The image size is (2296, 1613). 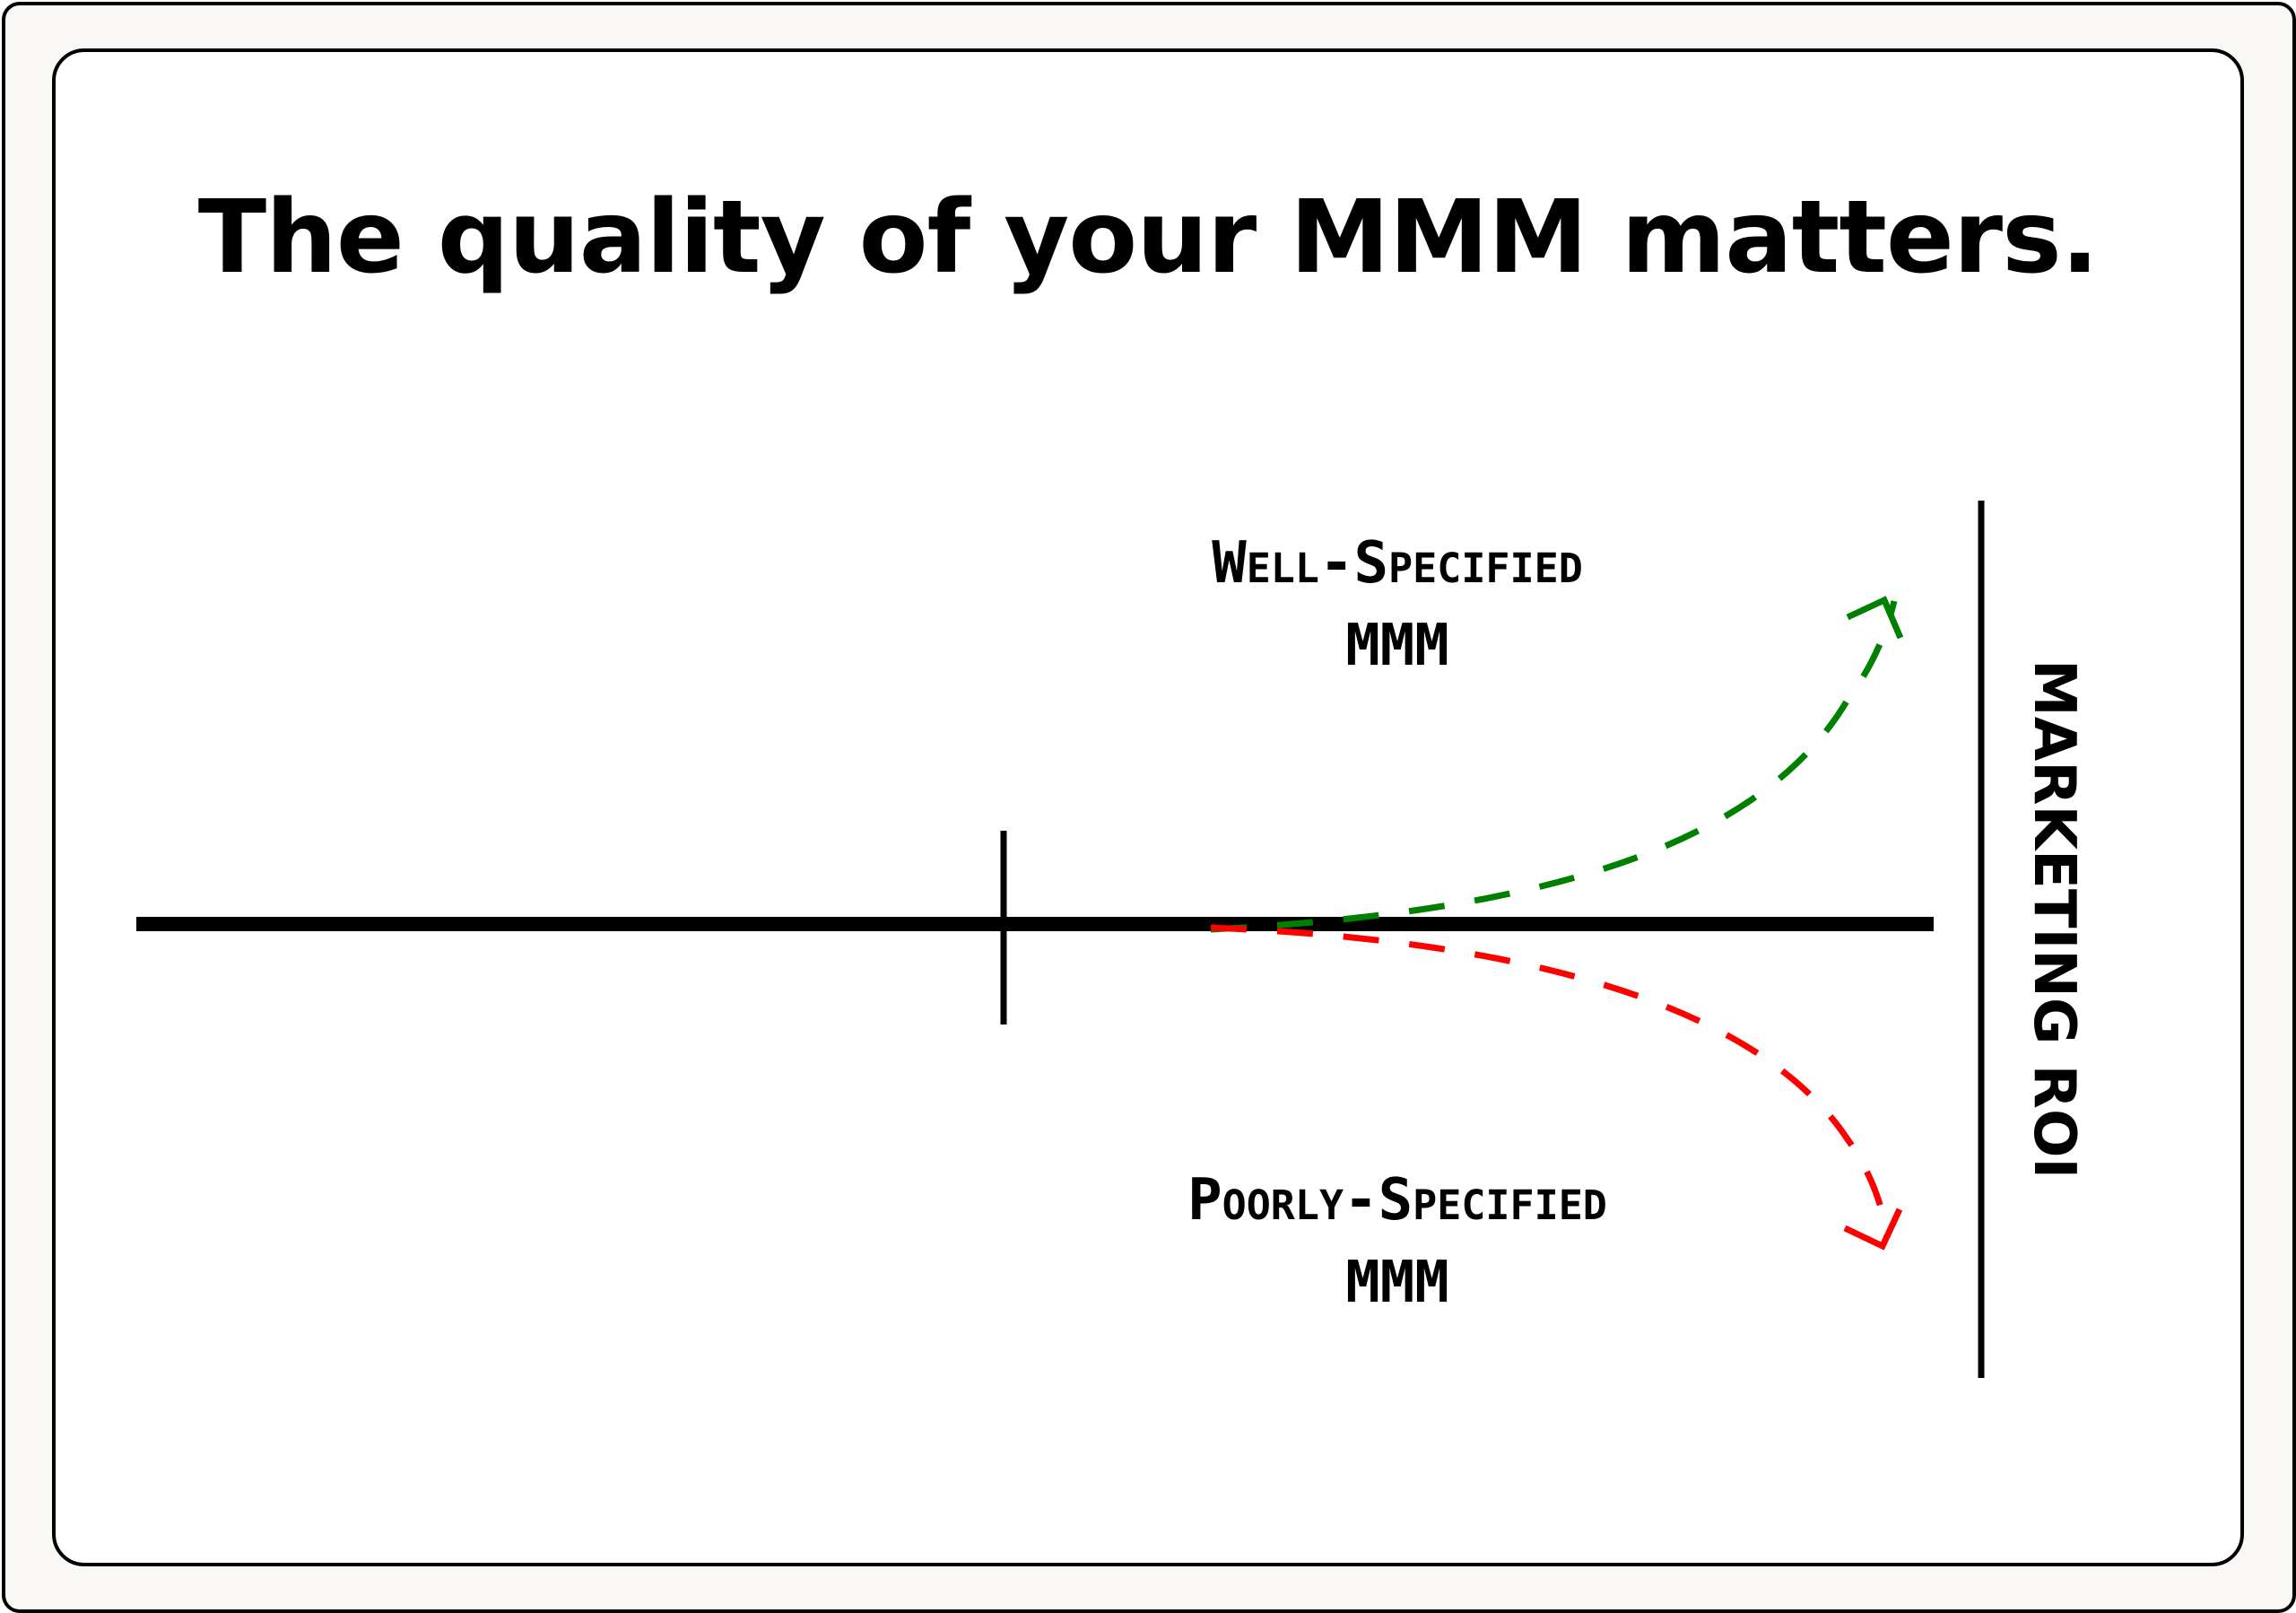 I want to click on poorly-specified-label-line1: Poorly-Specified, so click(x=1397, y=1200).